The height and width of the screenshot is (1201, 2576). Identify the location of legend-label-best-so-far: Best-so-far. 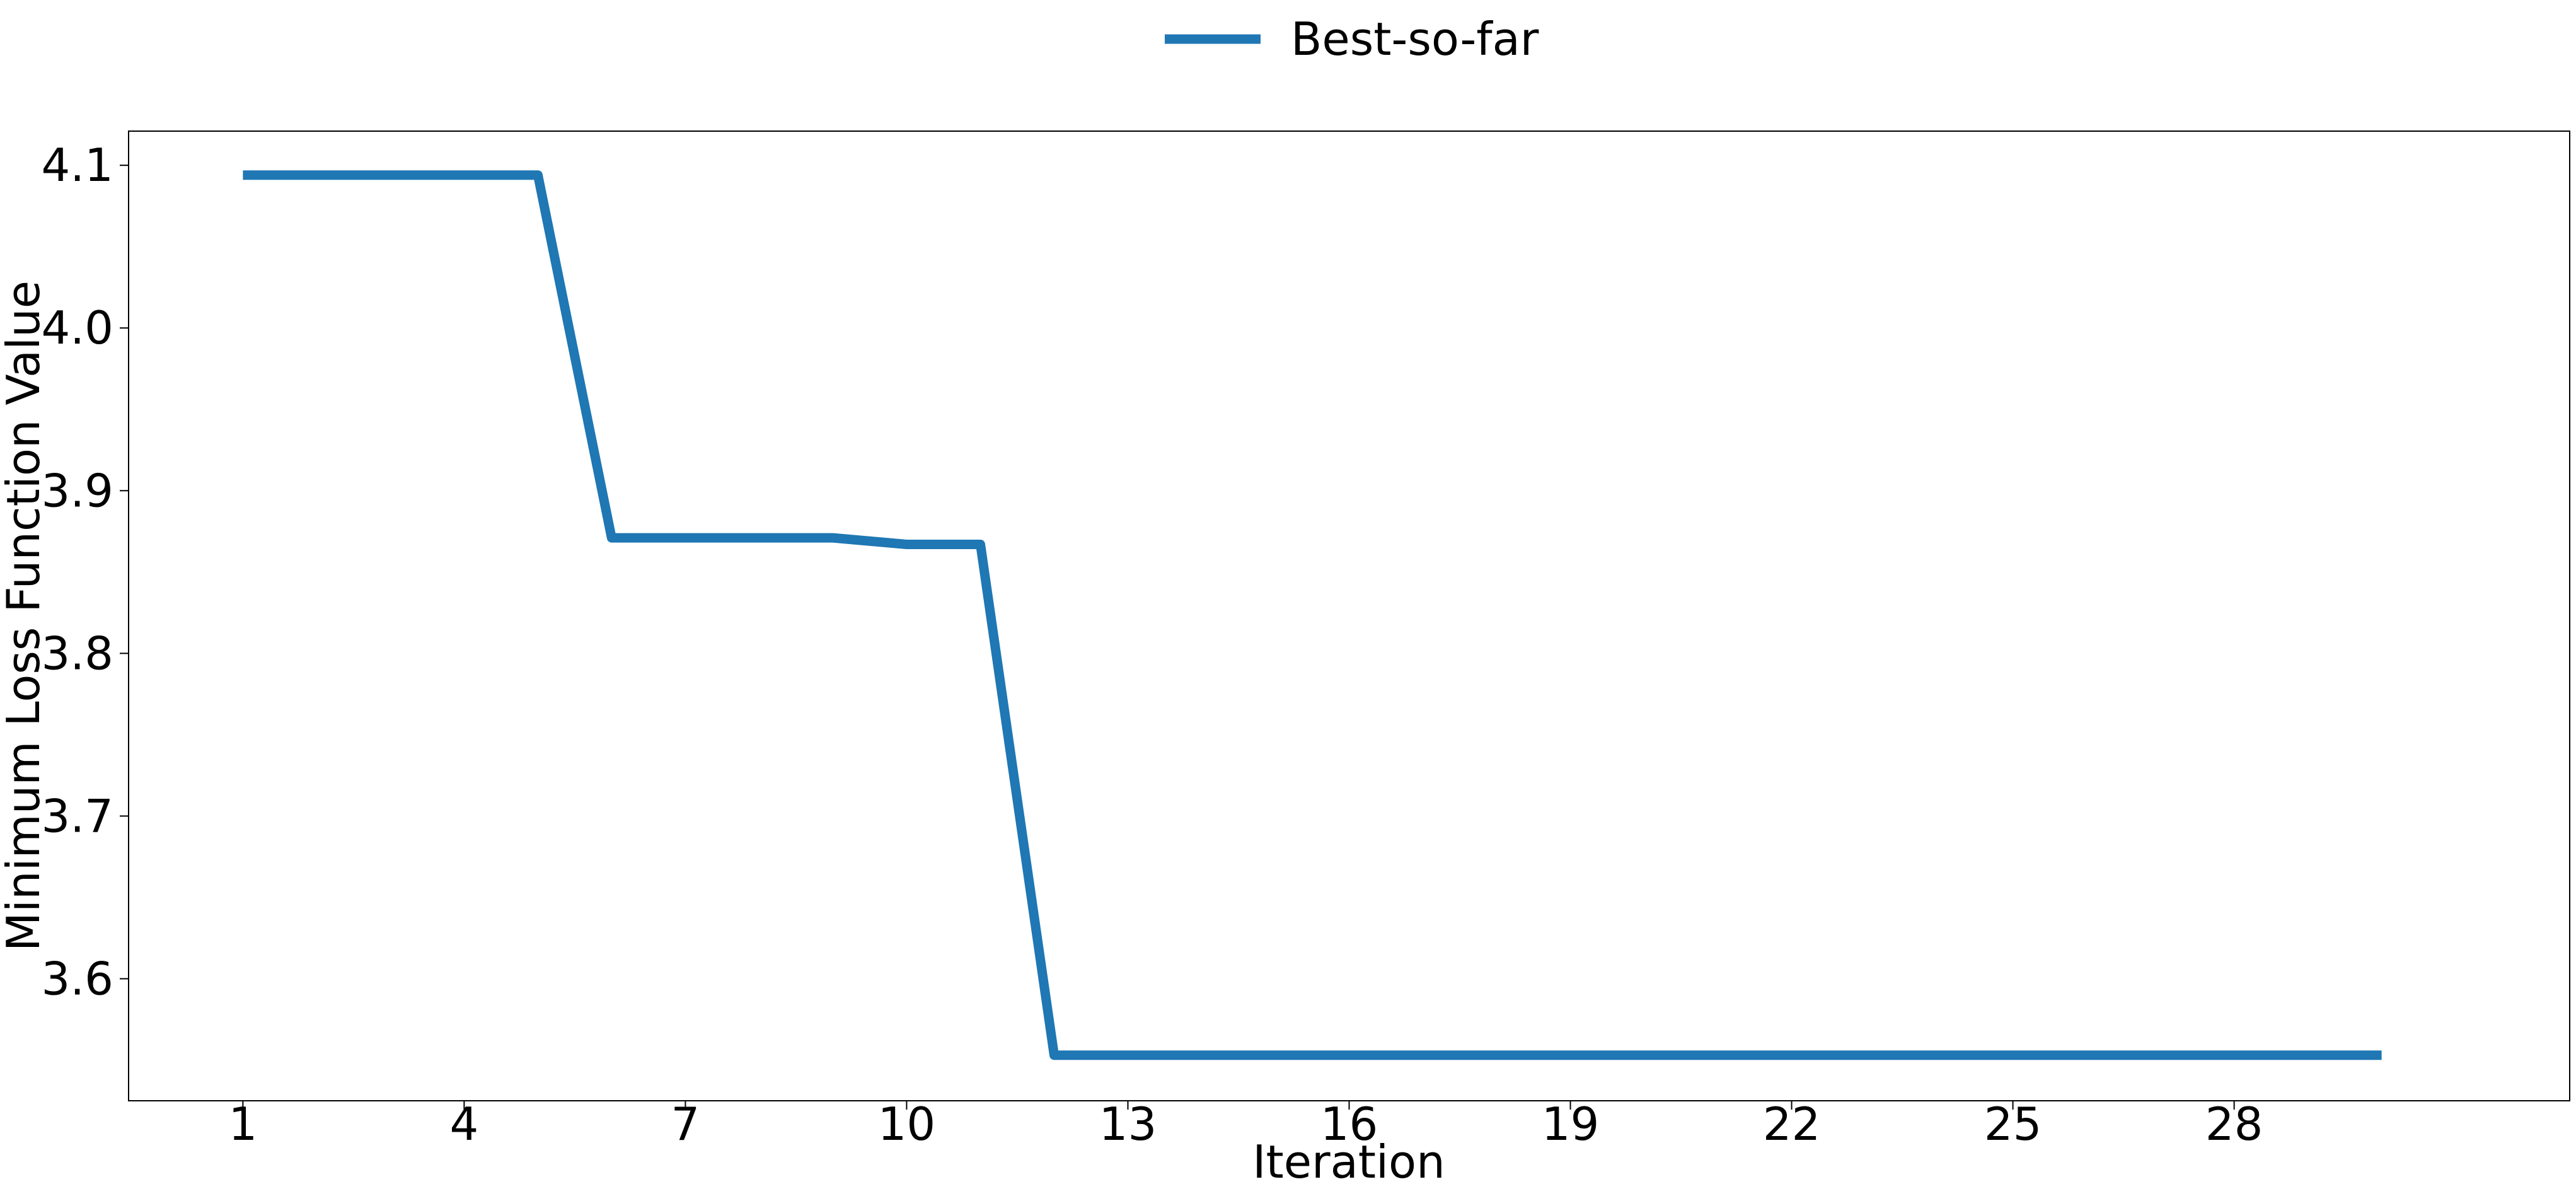
(1415, 39).